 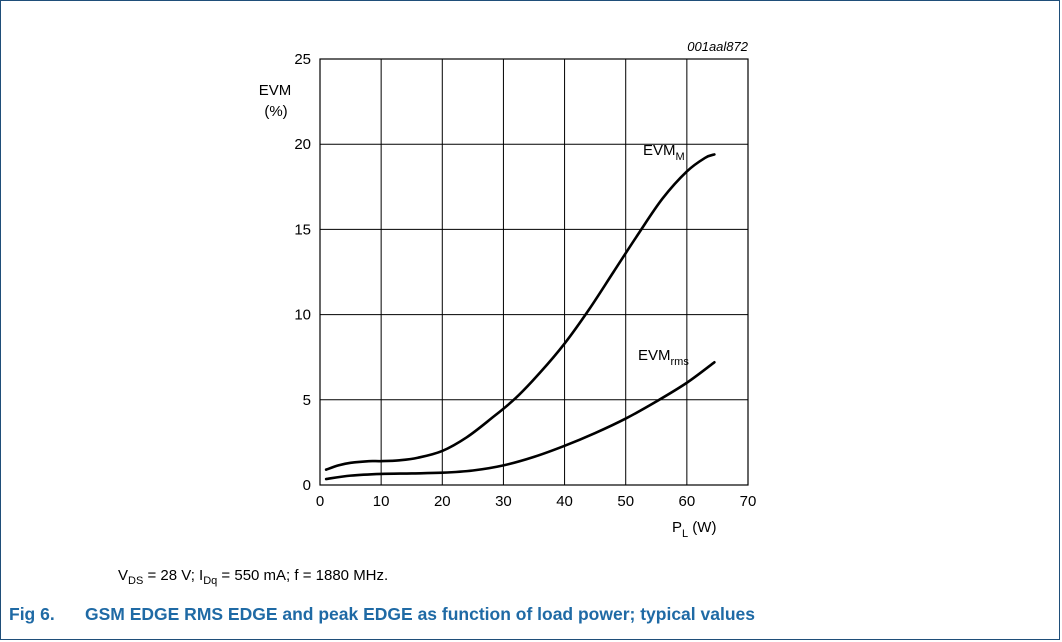 I want to click on y-tick-label: 0, so click(x=307, y=485).